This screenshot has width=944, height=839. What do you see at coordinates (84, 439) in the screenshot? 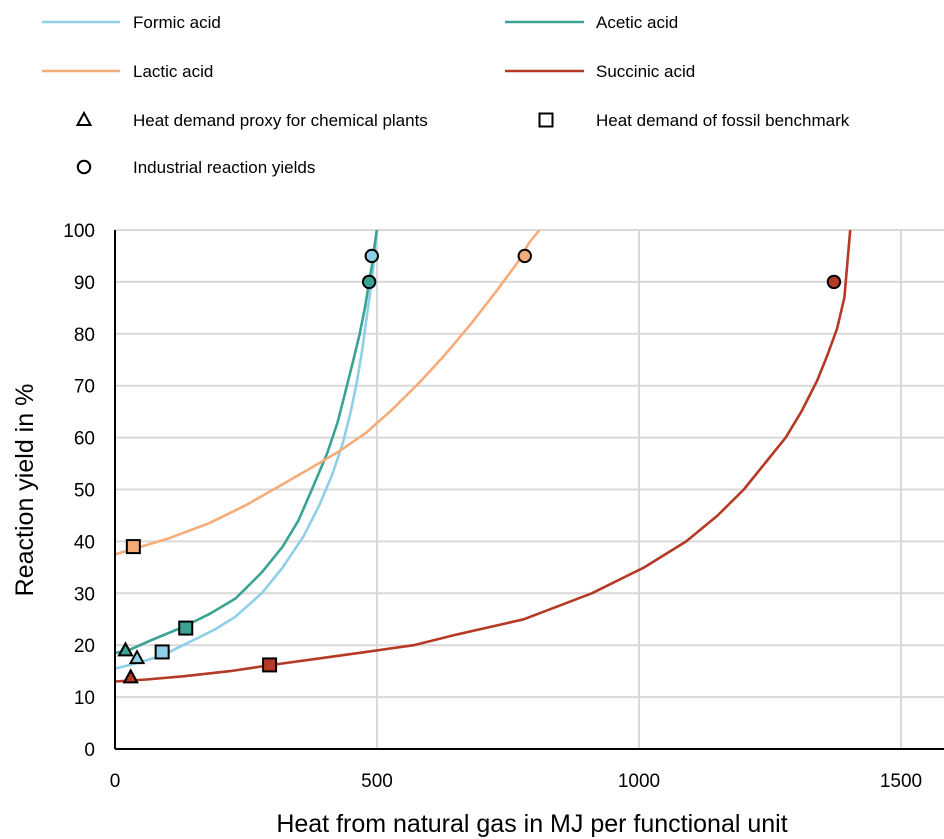
I see `y-tick-label: 60` at bounding box center [84, 439].